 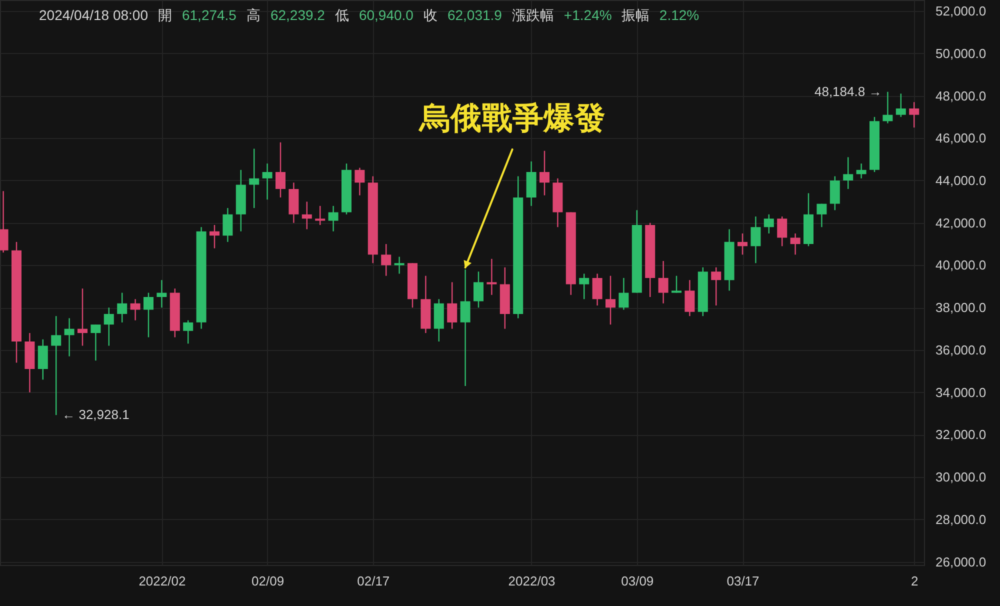 I want to click on annotation: ← 32,928.1, so click(x=96, y=414).